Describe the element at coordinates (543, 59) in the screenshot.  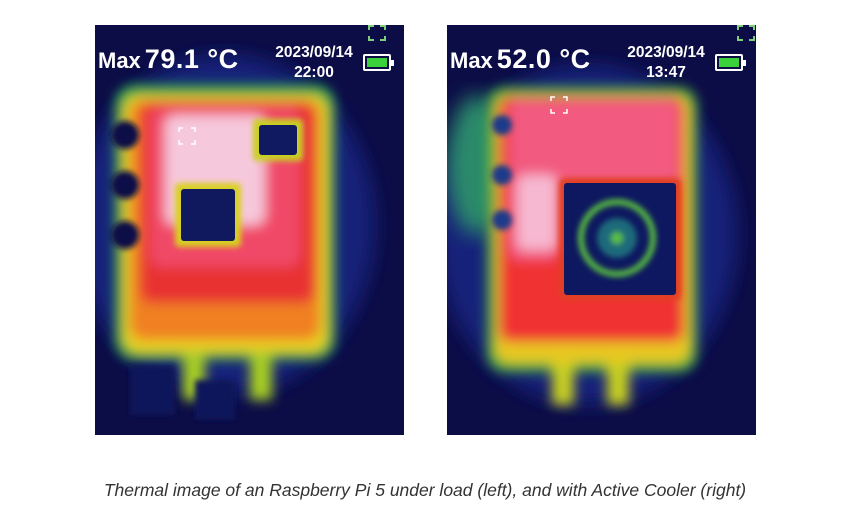
I see `max-value: 52.0 °C` at that location.